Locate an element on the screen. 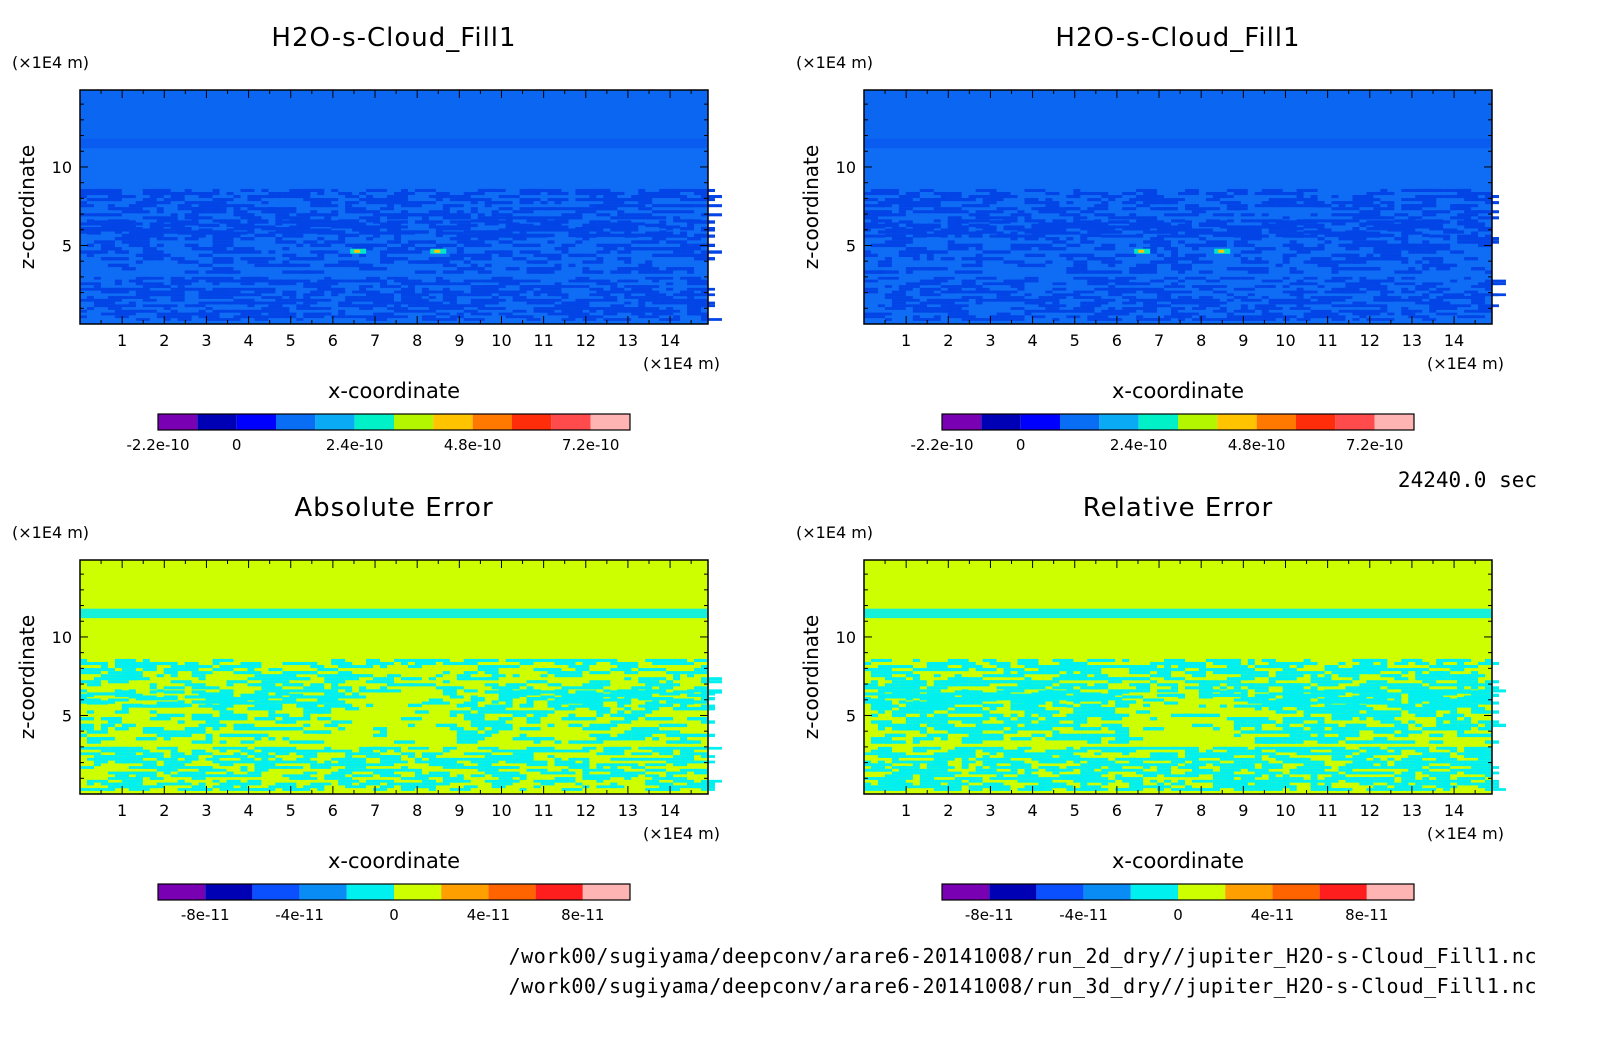 The image size is (1604, 1054). colorbar-frame is located at coordinates (394, 892).